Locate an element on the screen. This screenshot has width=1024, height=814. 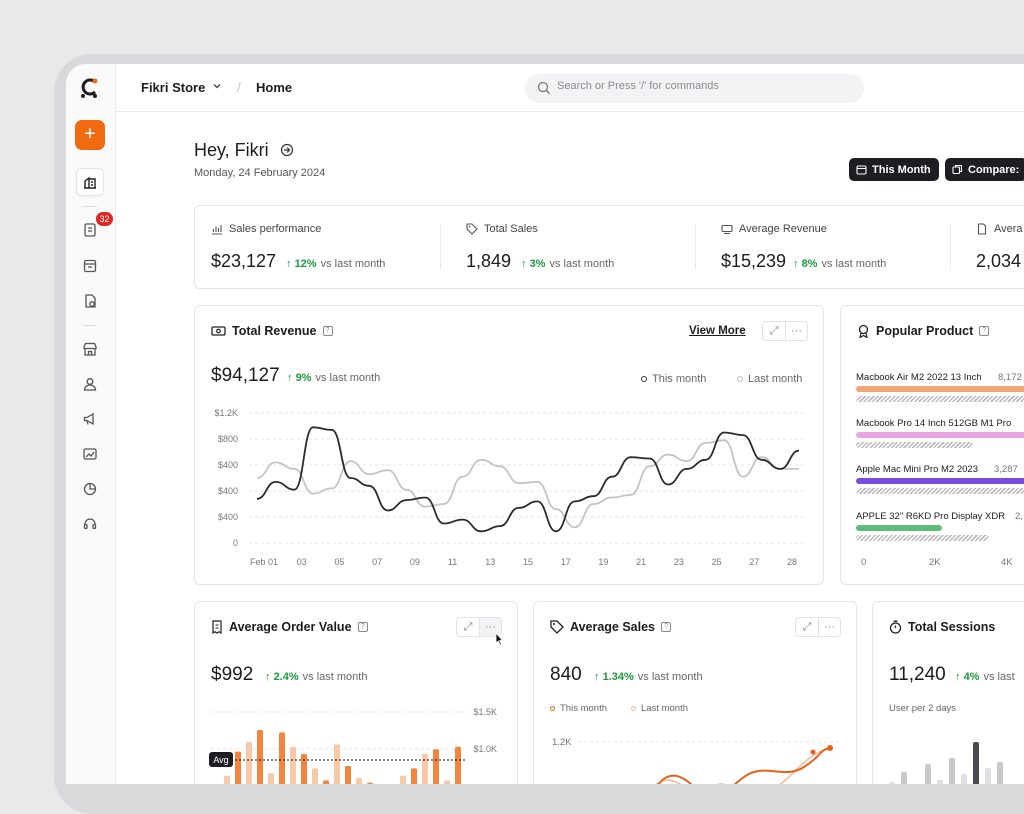
stat-value: 1,849 is located at coordinates (489, 261).